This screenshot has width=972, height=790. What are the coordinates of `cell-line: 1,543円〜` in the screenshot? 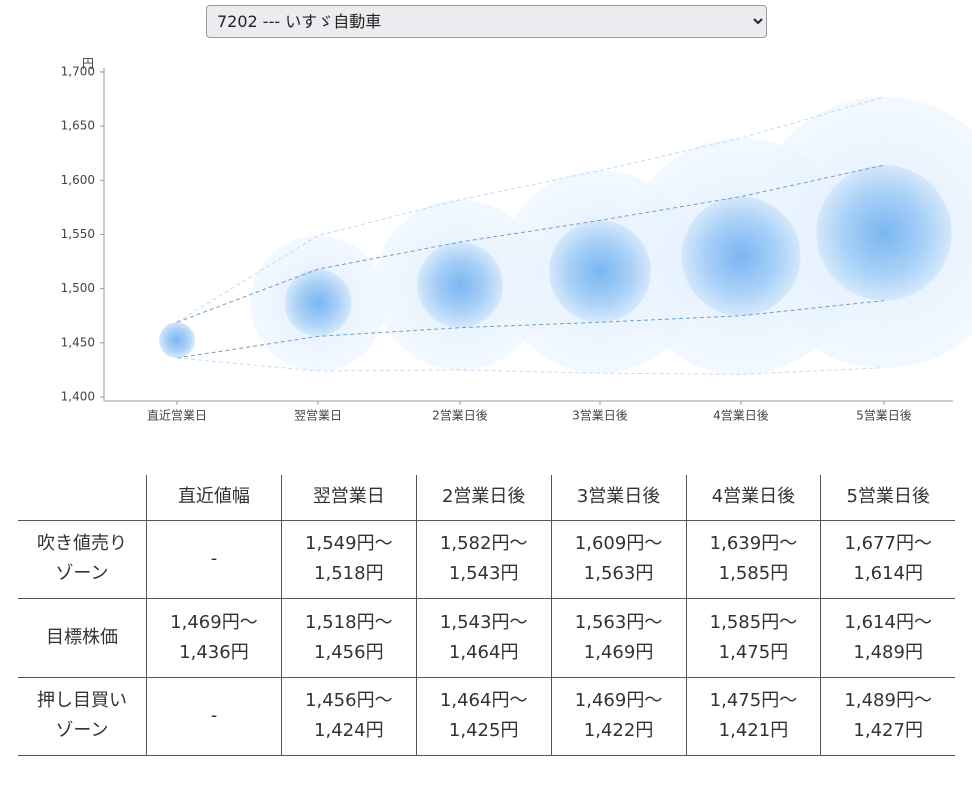 It's located at (483, 622).